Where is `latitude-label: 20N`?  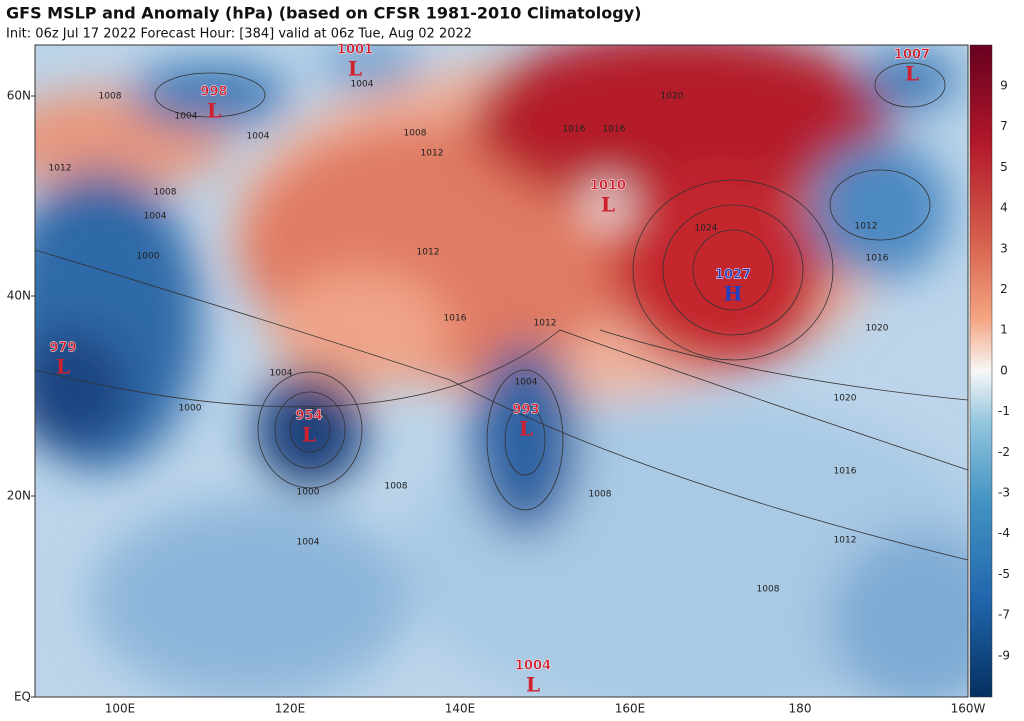
latitude-label: 20N is located at coordinates (19, 496).